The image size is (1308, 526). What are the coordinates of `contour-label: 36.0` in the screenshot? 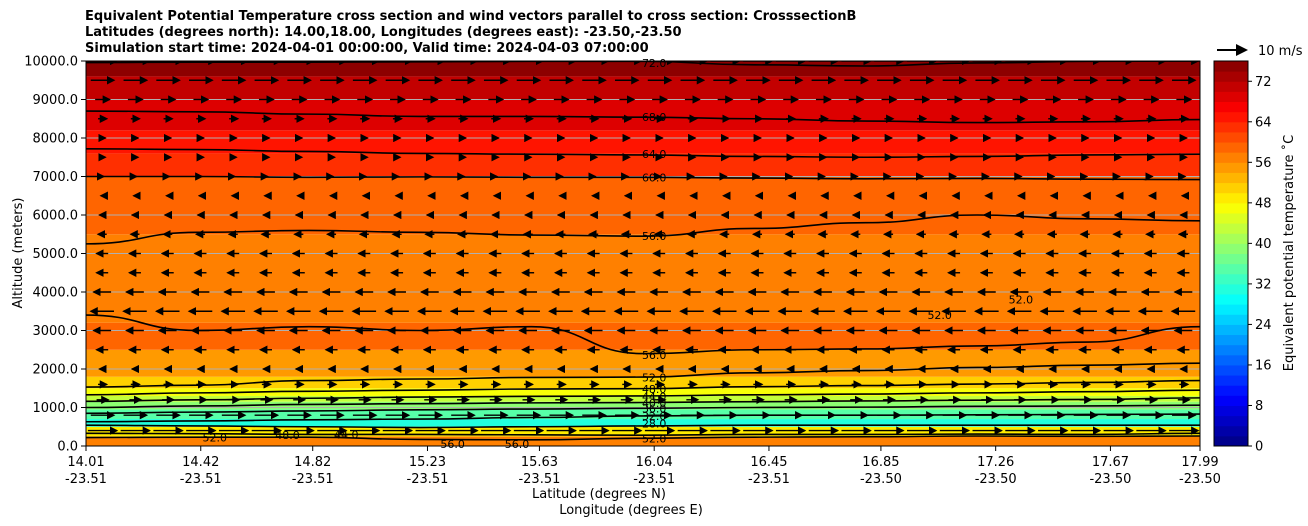 It's located at (654, 408).